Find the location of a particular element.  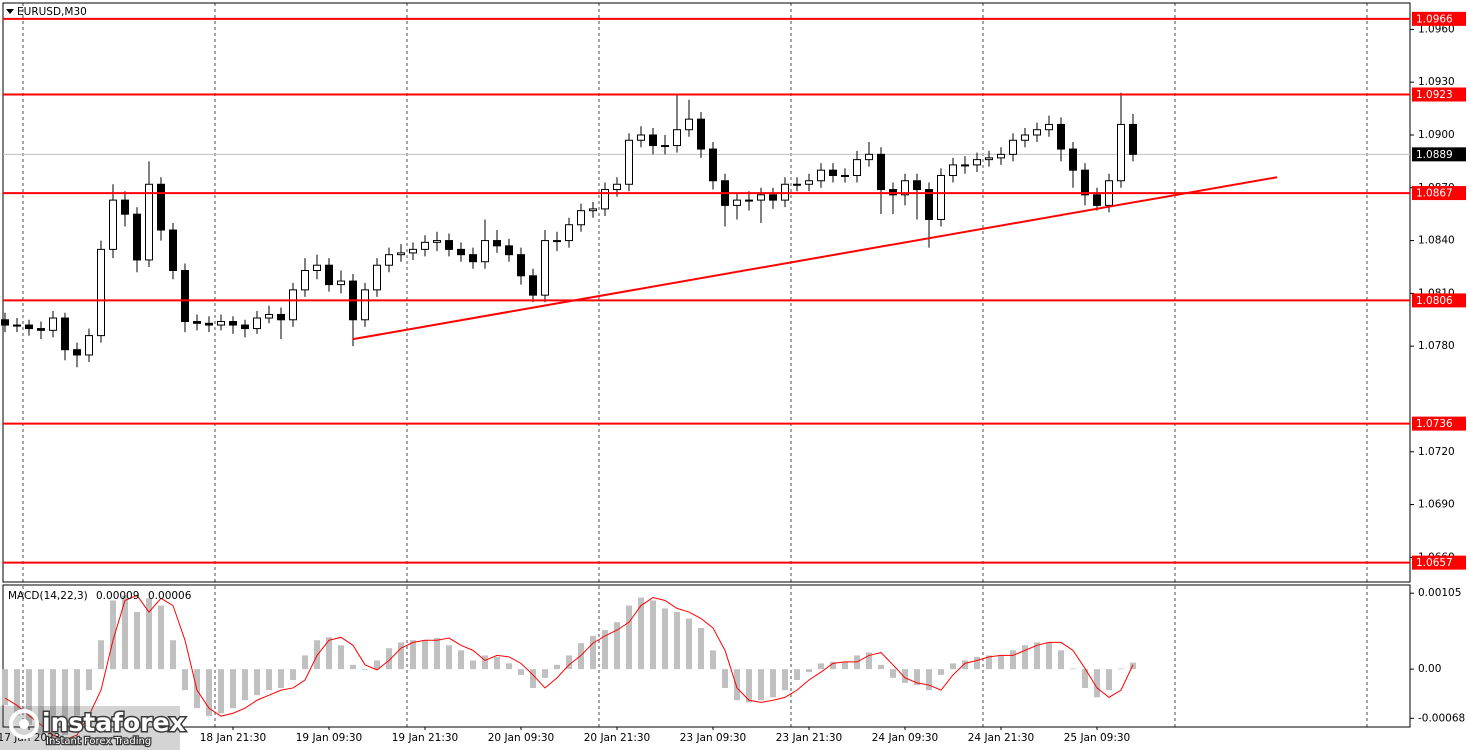

level-label: 1.0736 is located at coordinates (1434, 424).